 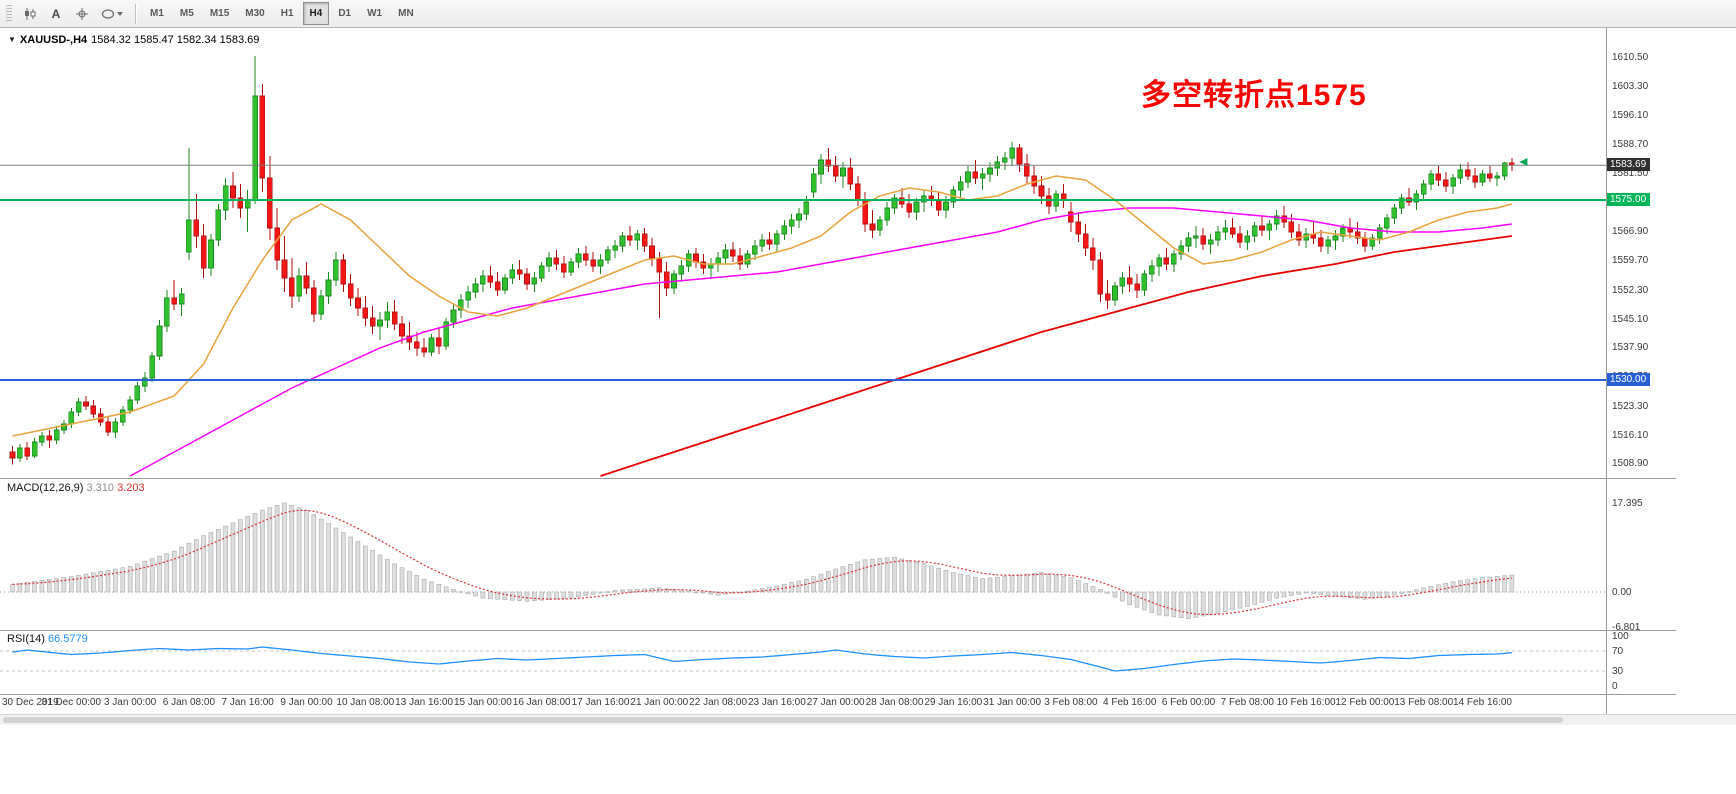 What do you see at coordinates (108, 13) in the screenshot?
I see `shapes-glyph` at bounding box center [108, 13].